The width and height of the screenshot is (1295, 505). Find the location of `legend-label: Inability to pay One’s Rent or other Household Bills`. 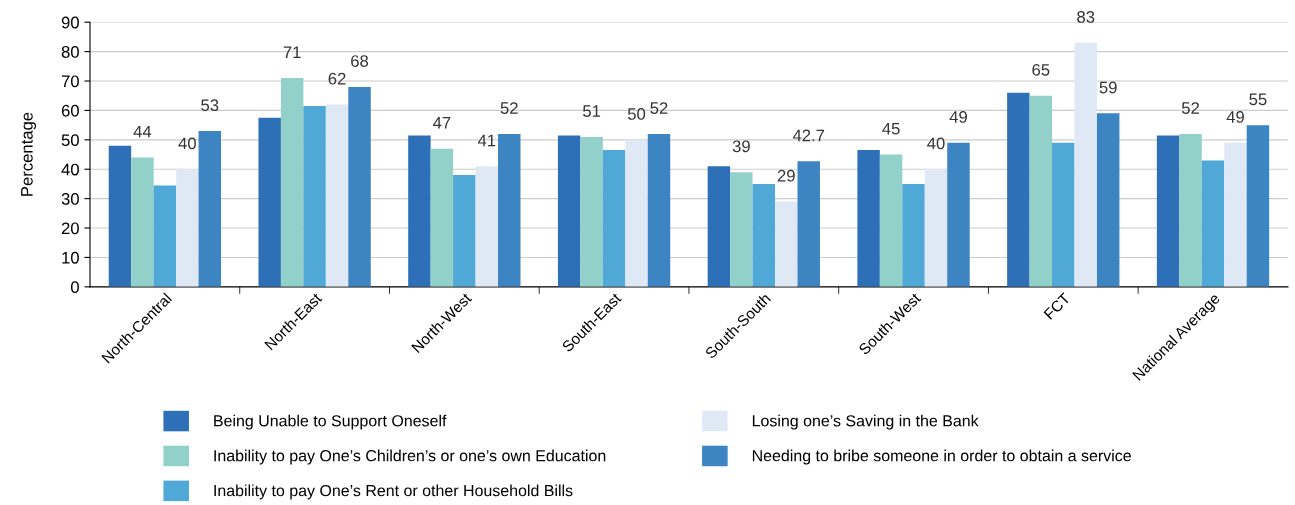

legend-label: Inability to pay One’s Rent or other Household Bills is located at coordinates (393, 492).